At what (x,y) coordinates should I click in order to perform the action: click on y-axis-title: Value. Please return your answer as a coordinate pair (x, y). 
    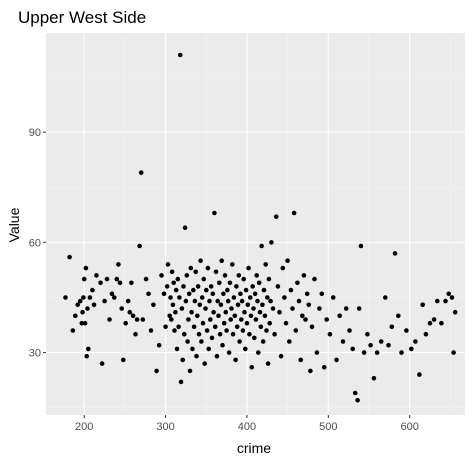
    Looking at the image, I should click on (14, 224).